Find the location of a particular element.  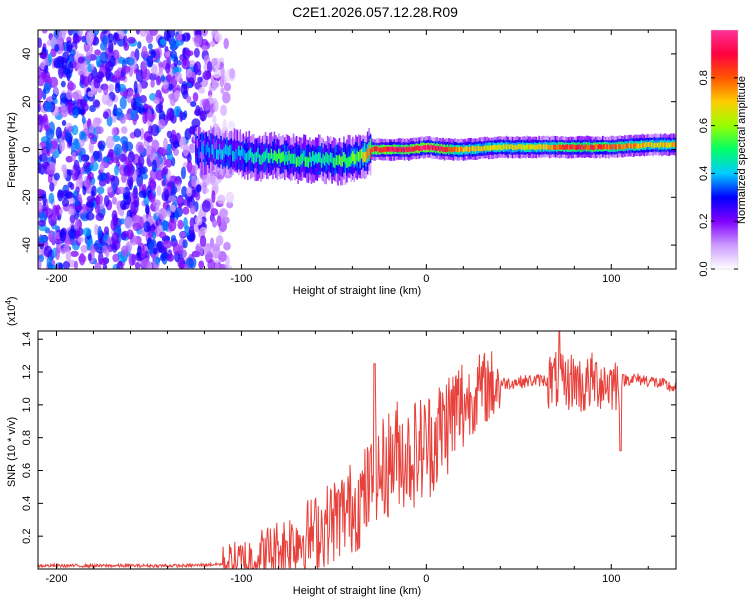

heatmap-signal-track is located at coordinates (435, 155).